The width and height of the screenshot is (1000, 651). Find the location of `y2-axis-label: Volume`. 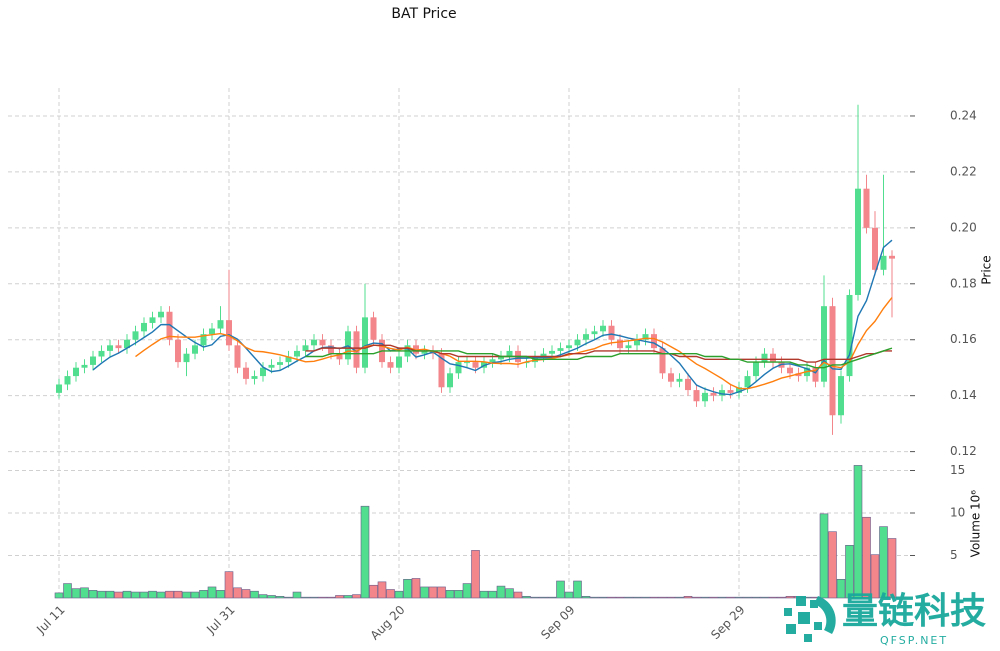

y2-axis-label: Volume is located at coordinates (976, 535).